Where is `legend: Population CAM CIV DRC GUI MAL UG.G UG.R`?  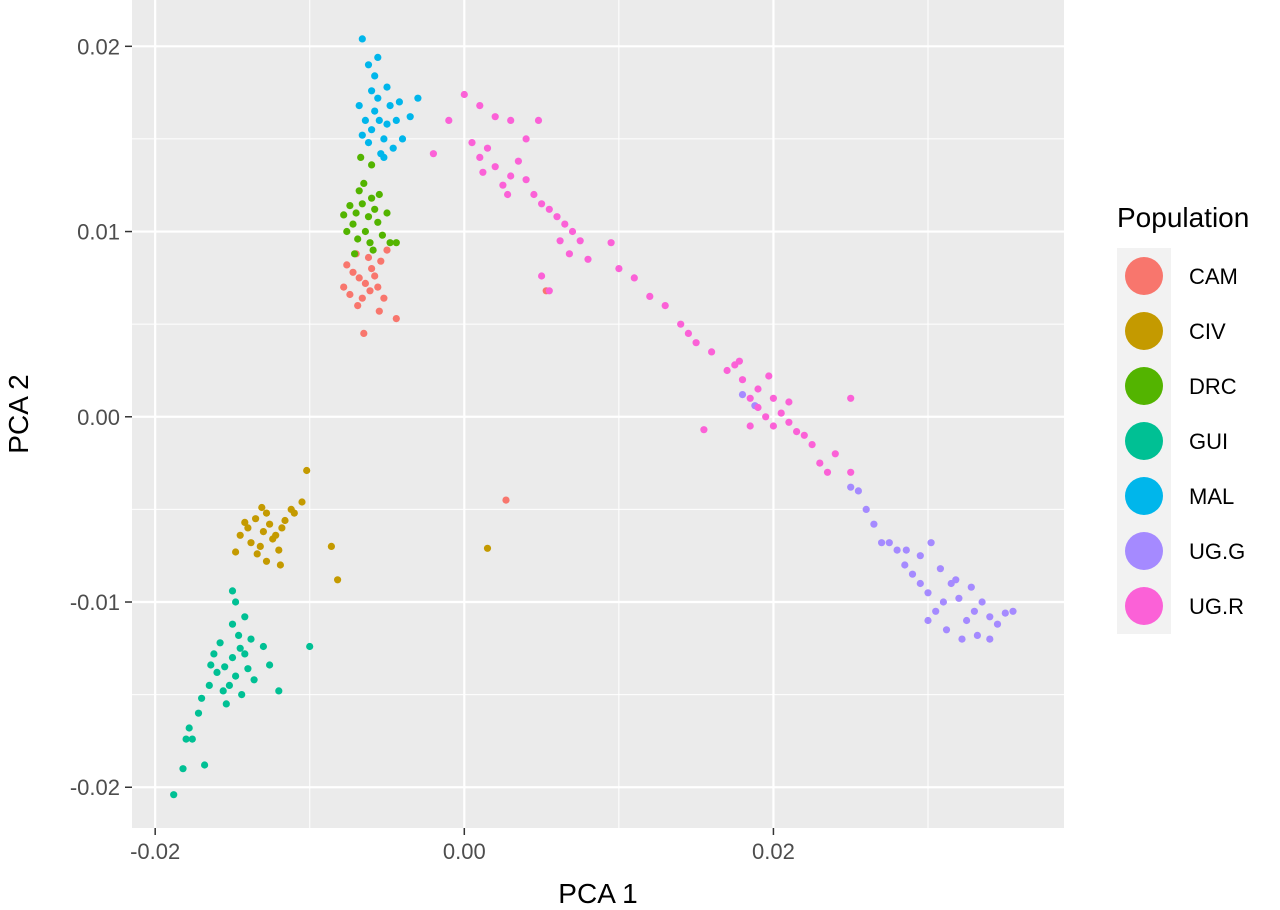 legend: Population CAM CIV DRC GUI MAL UG.G UG.R is located at coordinates (1183, 418).